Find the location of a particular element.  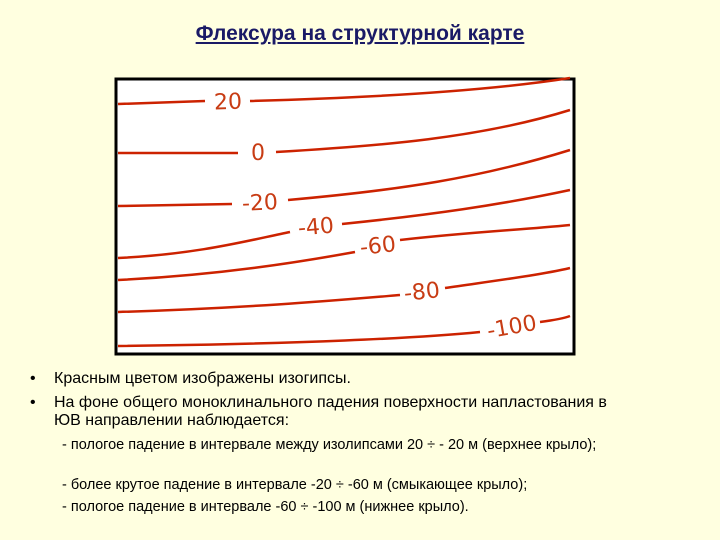

contour-label: -80 is located at coordinates (422, 292).